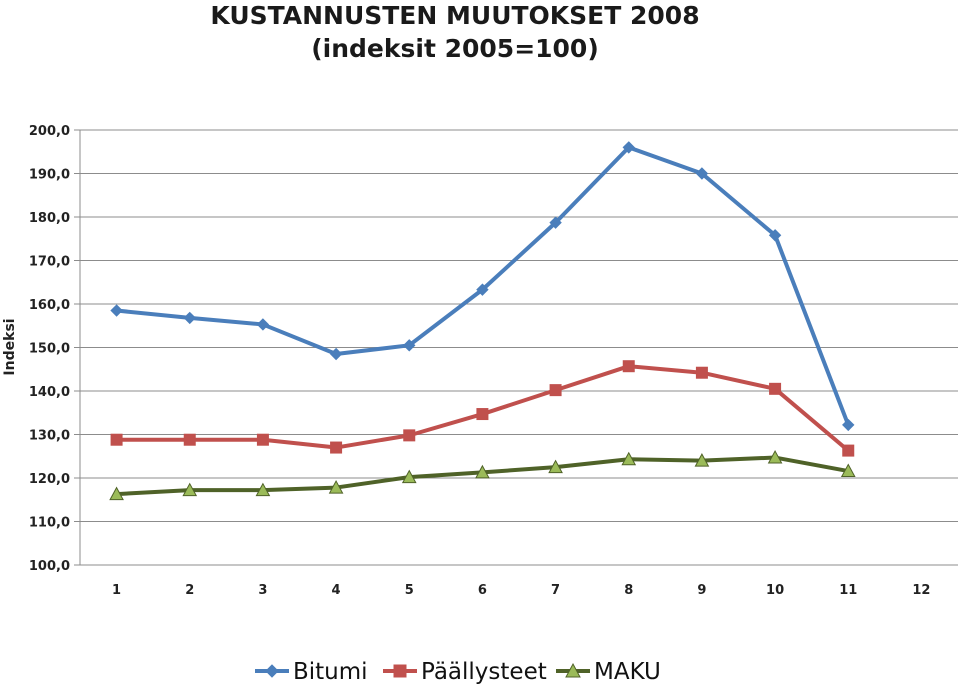 Image resolution: width=960 pixels, height=687 pixels. Describe the element at coordinates (10, 346) in the screenshot. I see `y-axis-label: Indeksi` at that location.